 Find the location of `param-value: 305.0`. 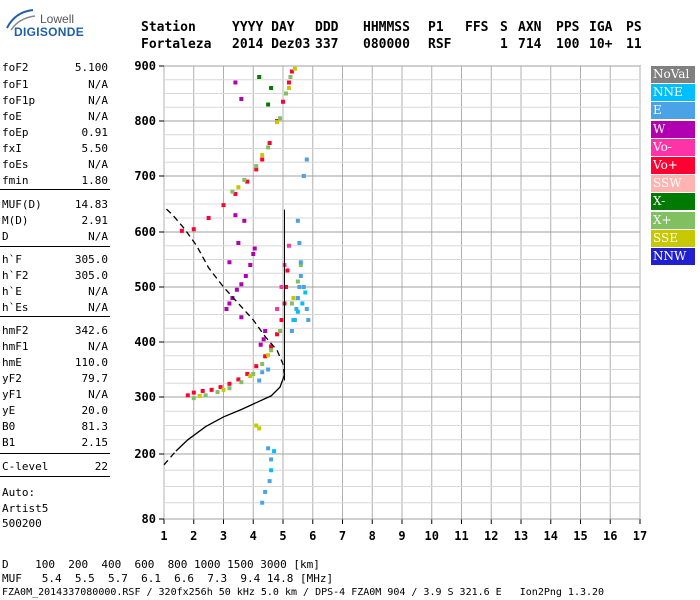

param-value: 305.0 is located at coordinates (91, 259).